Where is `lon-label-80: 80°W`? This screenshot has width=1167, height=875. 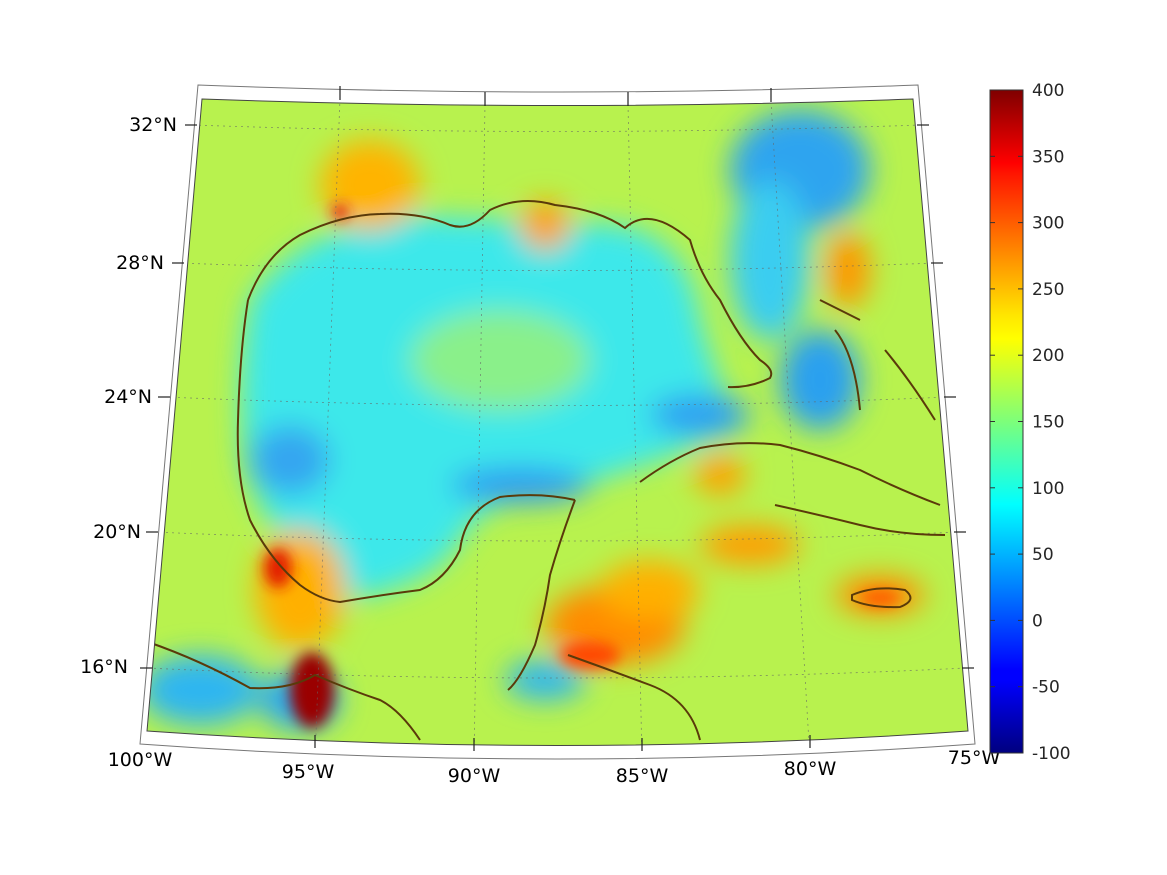 lon-label-80: 80°W is located at coordinates (810, 769).